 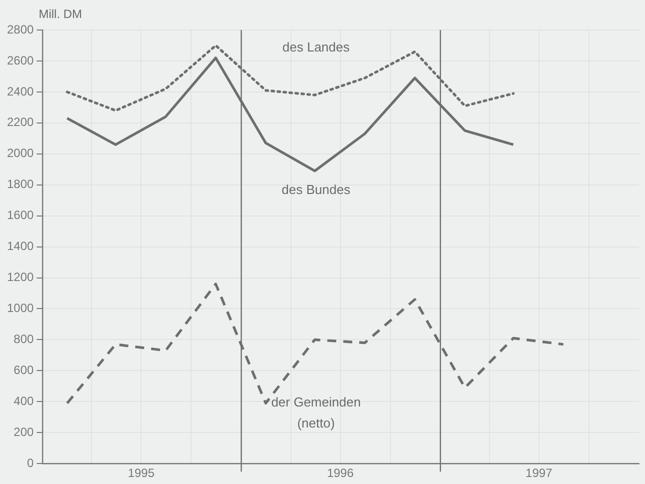 I want to click on y-axis-title: Mill. DM, so click(x=60, y=14).